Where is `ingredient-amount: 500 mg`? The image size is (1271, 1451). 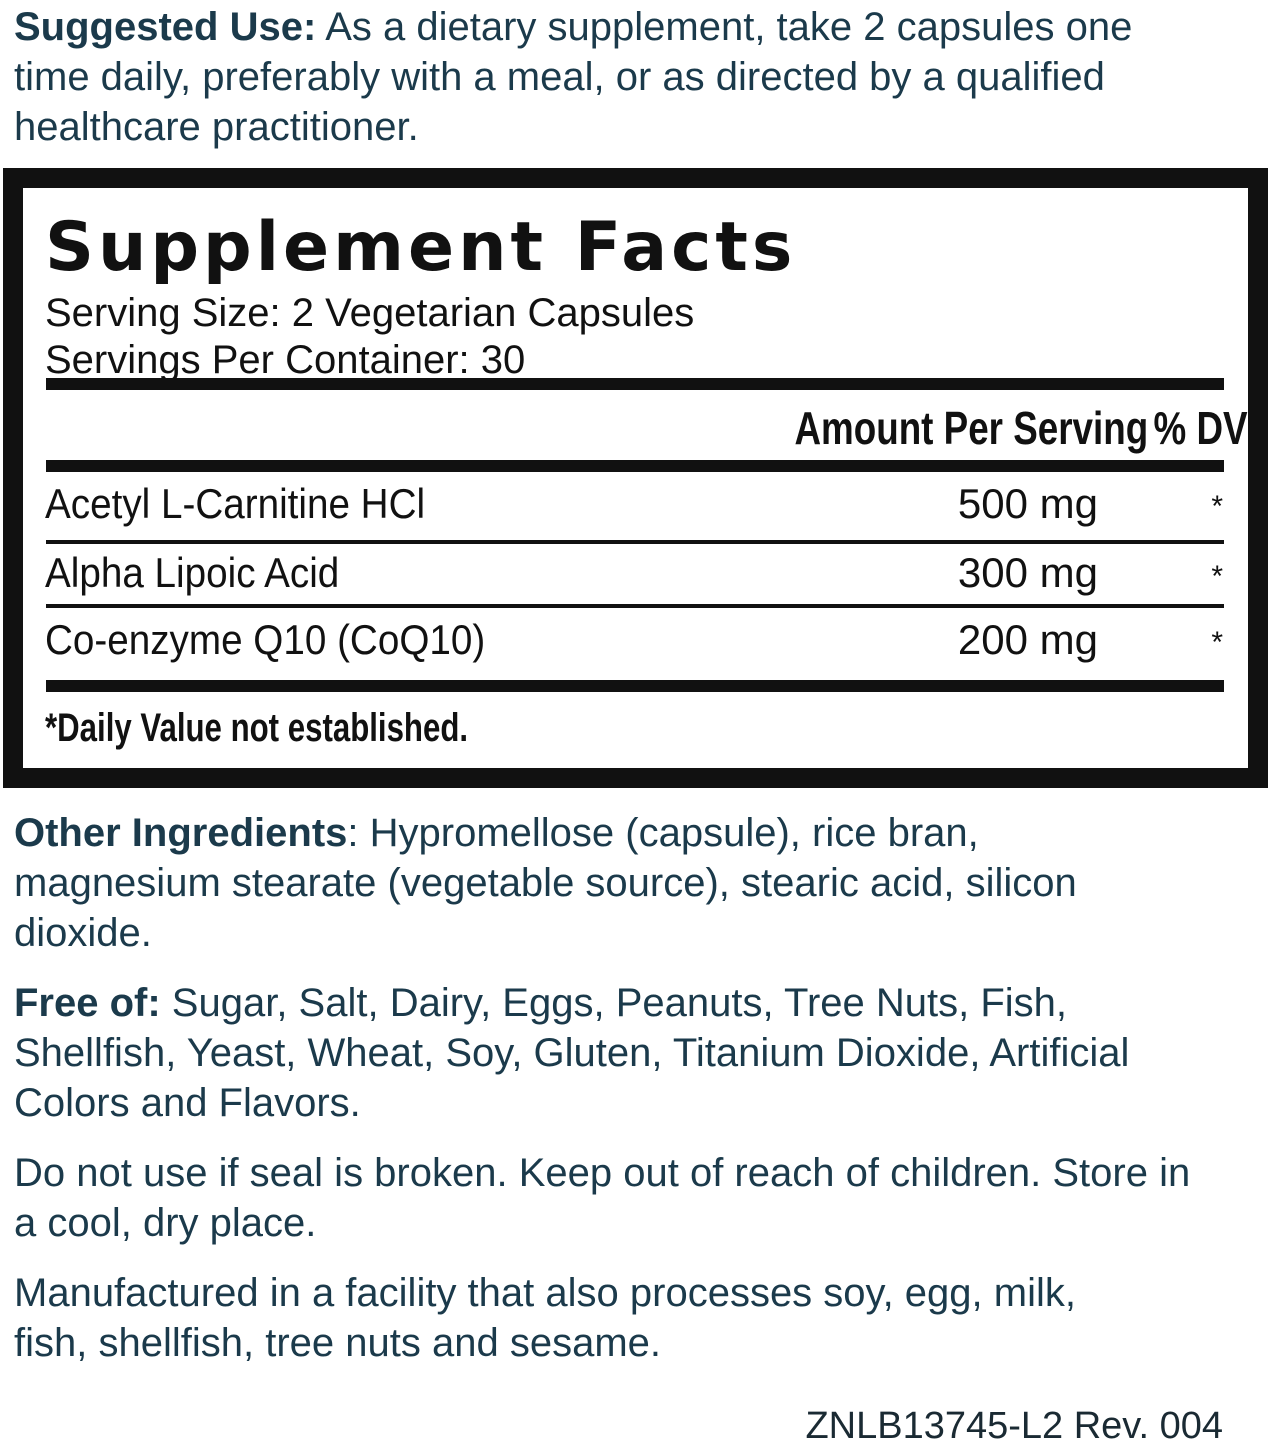
ingredient-amount: 500 mg is located at coordinates (1027, 503).